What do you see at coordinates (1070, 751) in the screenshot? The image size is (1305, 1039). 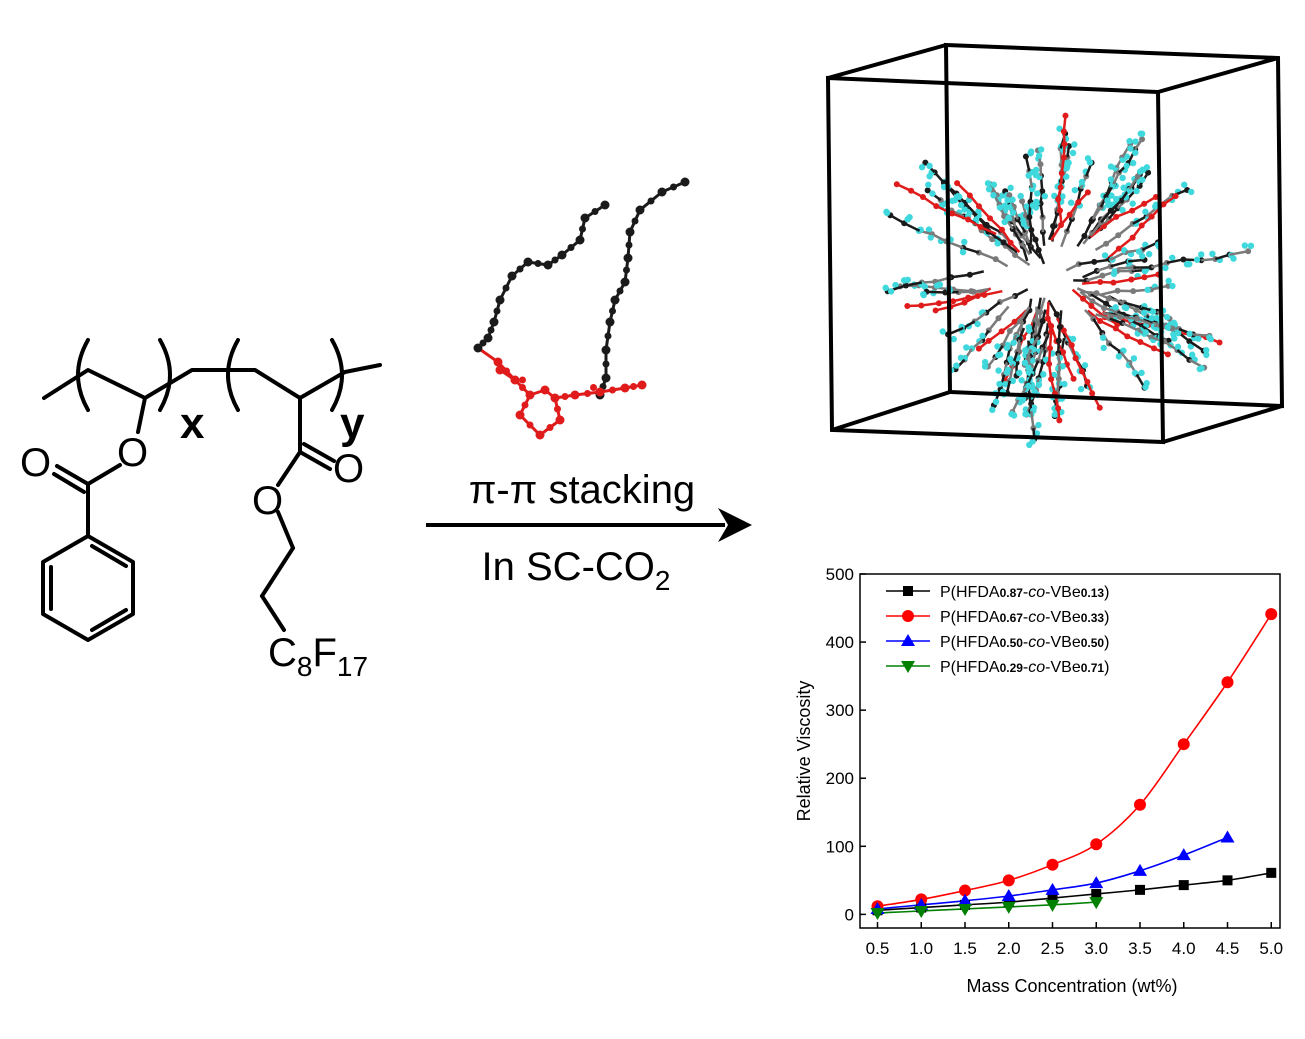 I see `plot-frame` at bounding box center [1070, 751].